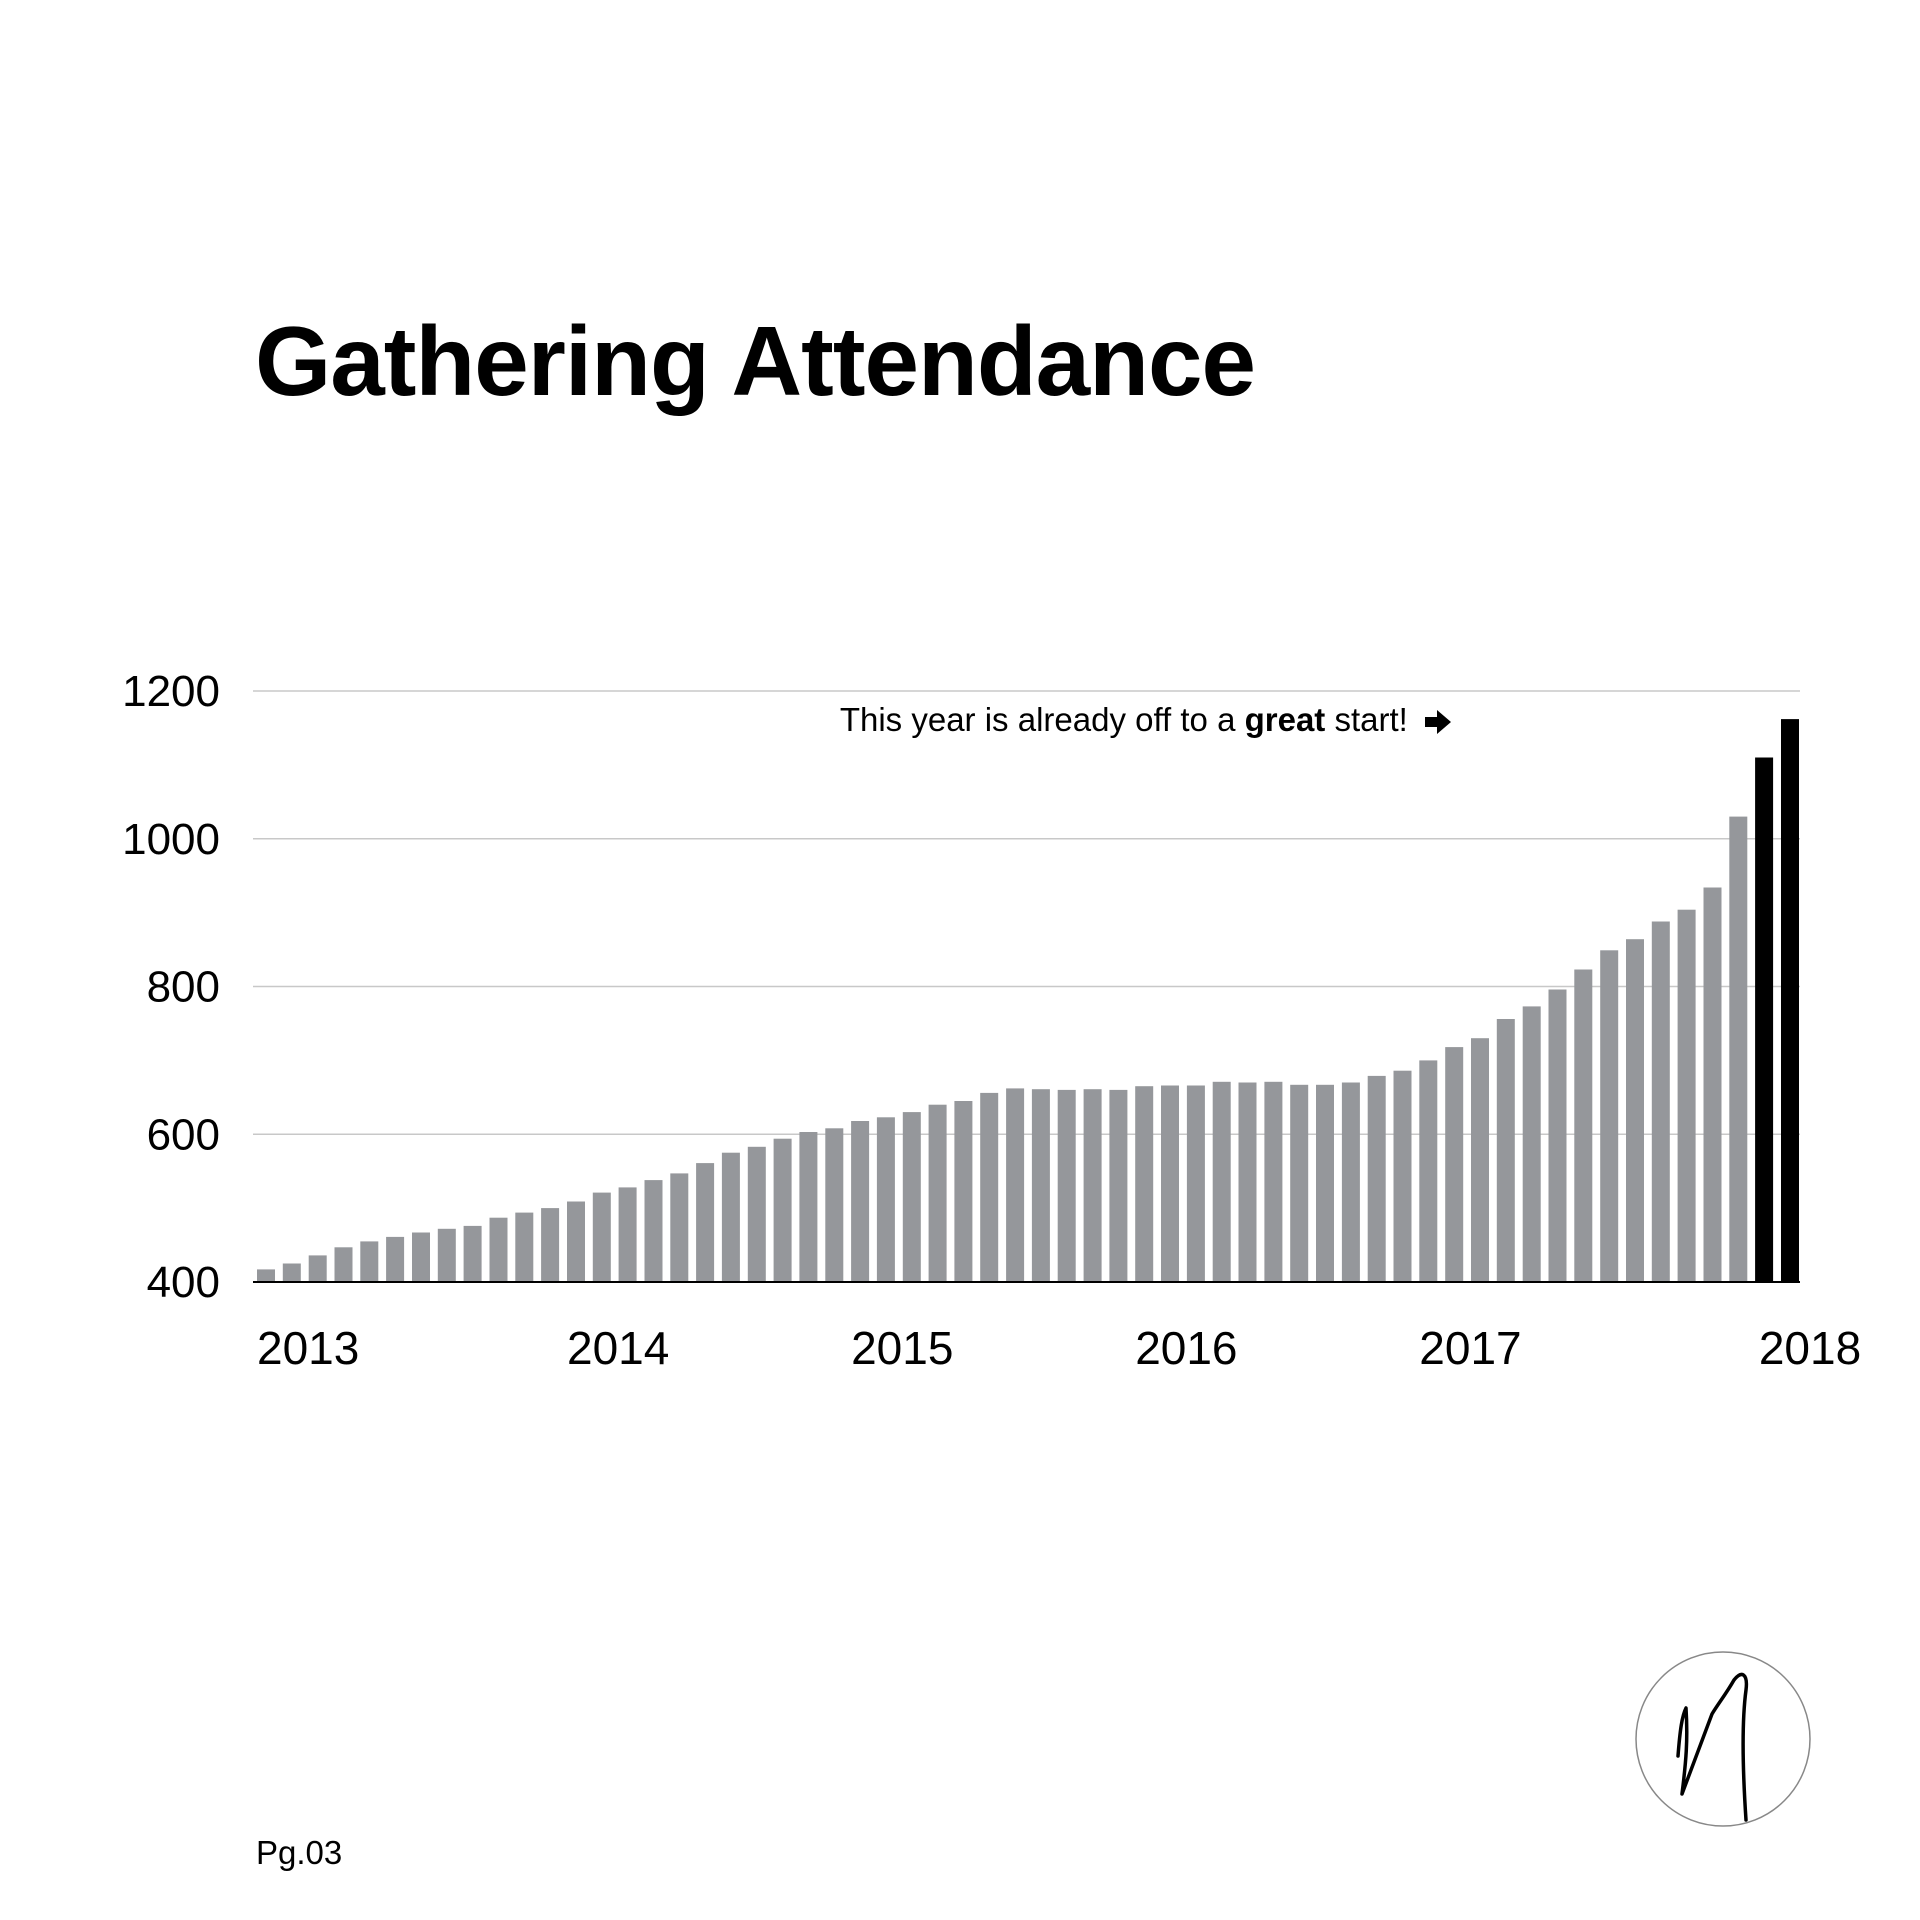 This screenshot has width=1920, height=1920. I want to click on x-tick-label: 2017, so click(1470, 1348).